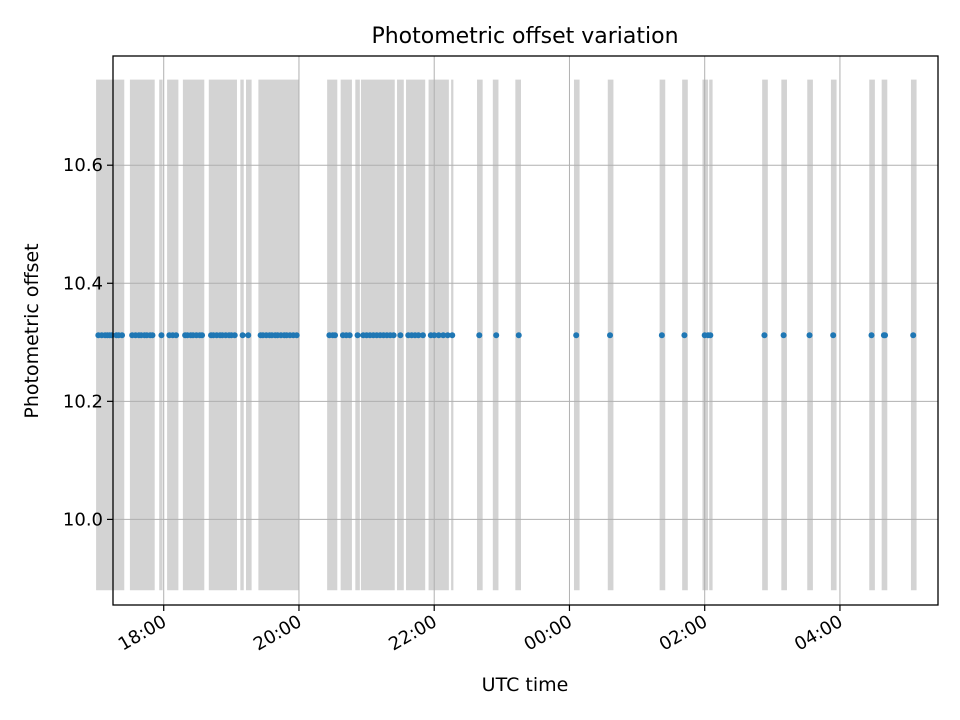 The height and width of the screenshot is (720, 960). Describe the element at coordinates (83, 283) in the screenshot. I see `y-tick-label: 10.4` at that location.